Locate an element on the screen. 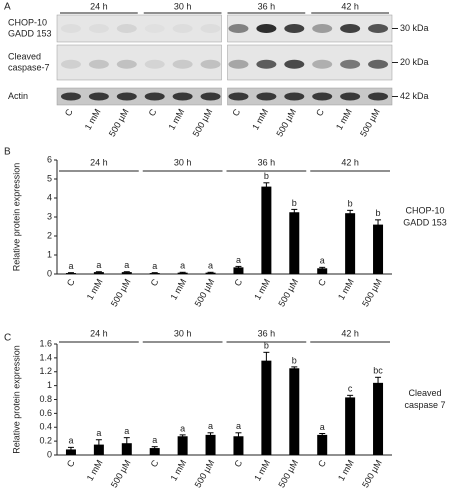 The width and height of the screenshot is (450, 500). group-label: 42 h is located at coordinates (350, 162).